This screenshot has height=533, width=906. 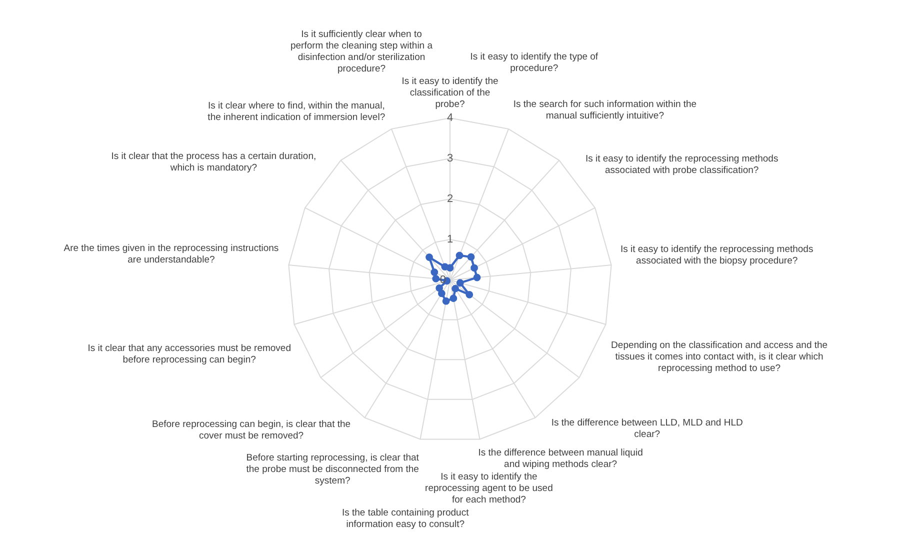 I want to click on spoke-label: Is it easy to identify the reprocessing methods associated with probe classification?, so click(x=681, y=164).